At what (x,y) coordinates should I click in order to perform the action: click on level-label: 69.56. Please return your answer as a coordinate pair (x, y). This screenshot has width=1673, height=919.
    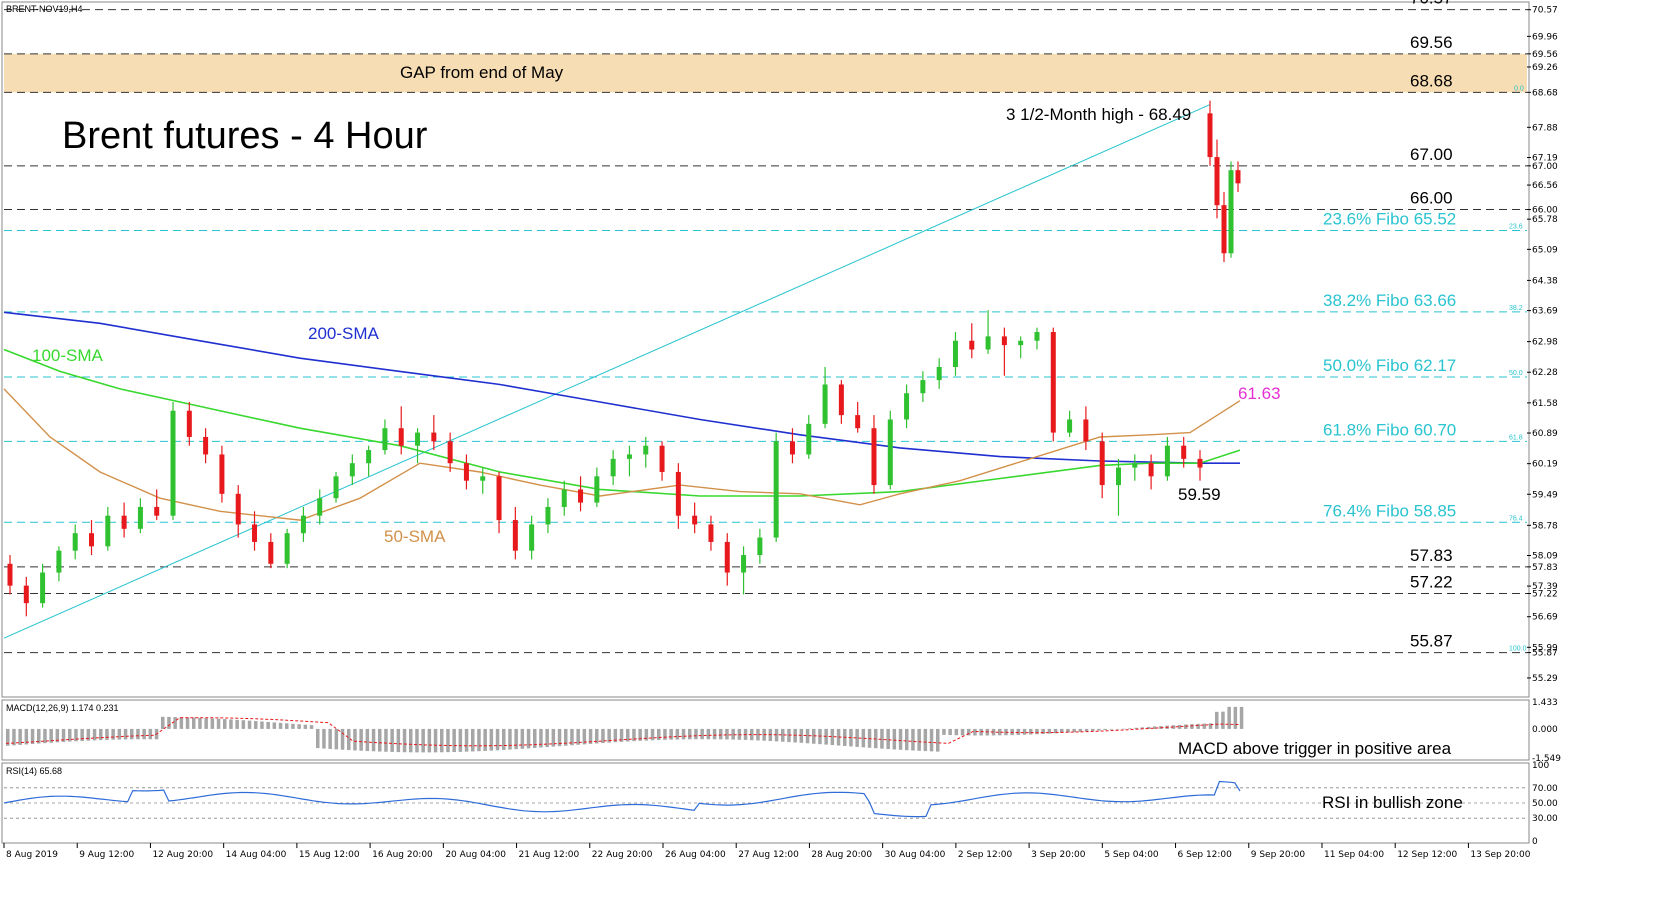
    Looking at the image, I should click on (1431, 42).